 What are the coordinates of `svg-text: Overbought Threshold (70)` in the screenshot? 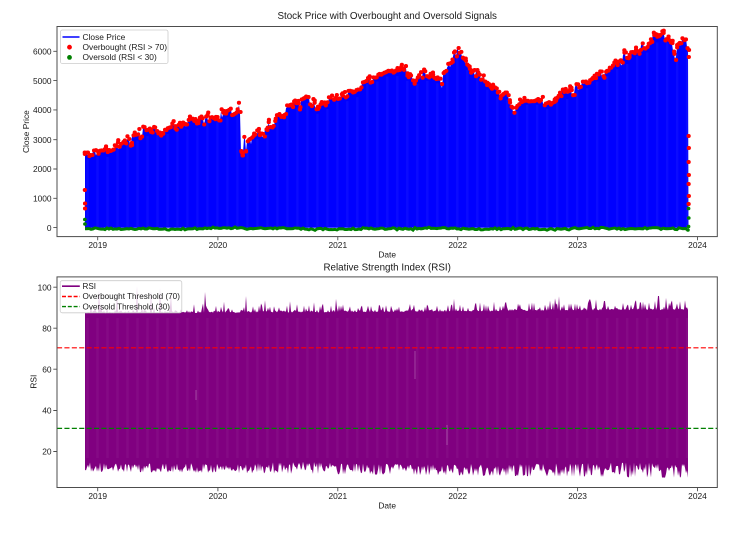 It's located at (132, 296).